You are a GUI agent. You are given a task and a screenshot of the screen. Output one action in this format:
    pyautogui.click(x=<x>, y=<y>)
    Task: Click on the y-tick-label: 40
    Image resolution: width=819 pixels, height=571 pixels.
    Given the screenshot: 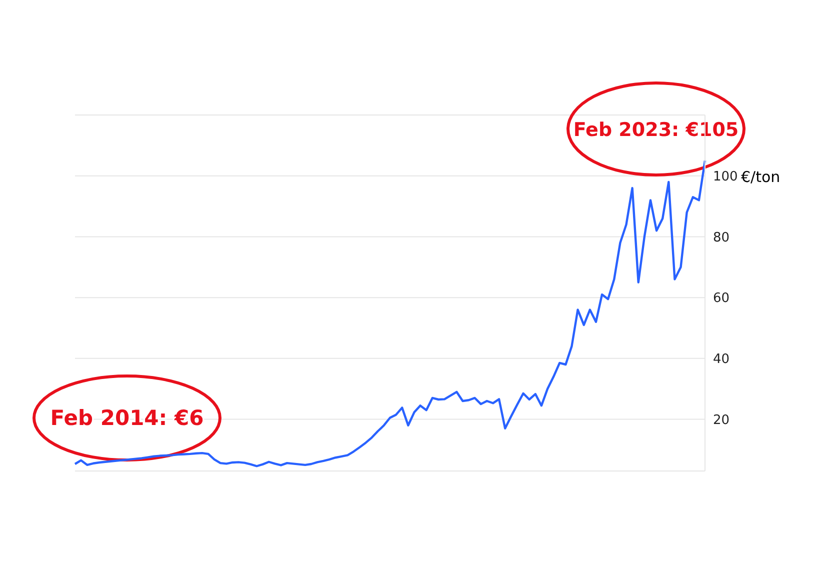 What is the action you would take?
    pyautogui.click(x=721, y=360)
    